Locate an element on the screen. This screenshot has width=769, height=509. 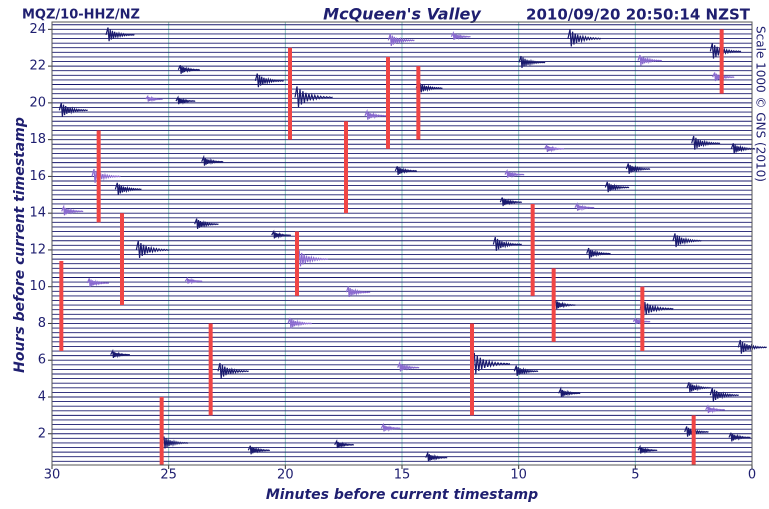
x-axis-label: Minutes before current timestamp is located at coordinates (402, 495).